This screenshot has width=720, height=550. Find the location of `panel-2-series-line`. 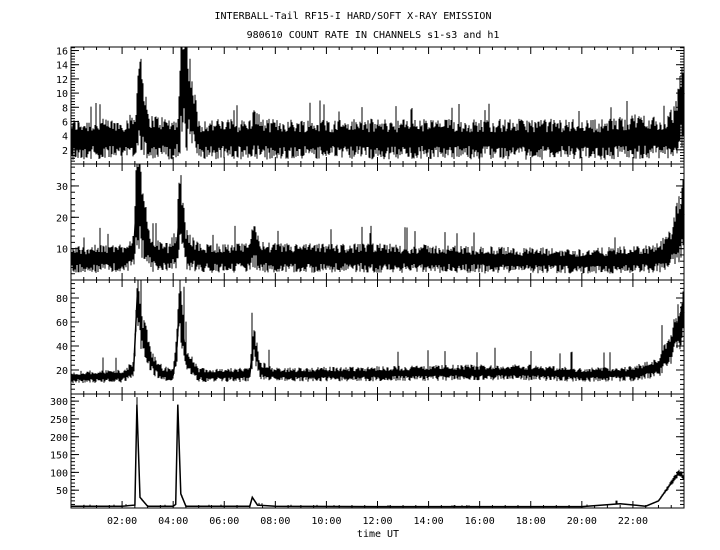

panel-2-series-line is located at coordinates (377, 223).